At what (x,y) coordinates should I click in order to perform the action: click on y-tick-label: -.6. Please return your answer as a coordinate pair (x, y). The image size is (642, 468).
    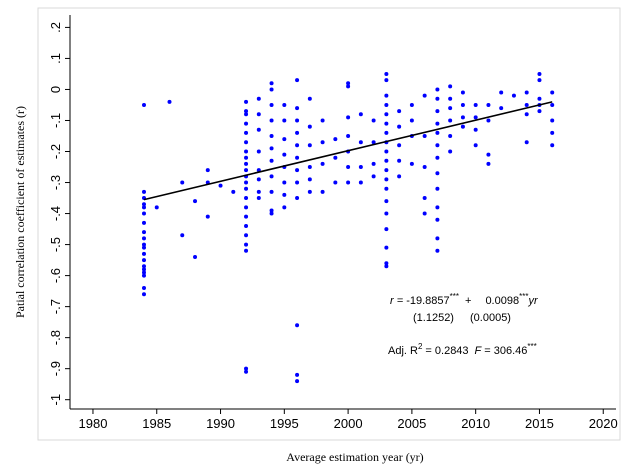
    Looking at the image, I should click on (55, 275).